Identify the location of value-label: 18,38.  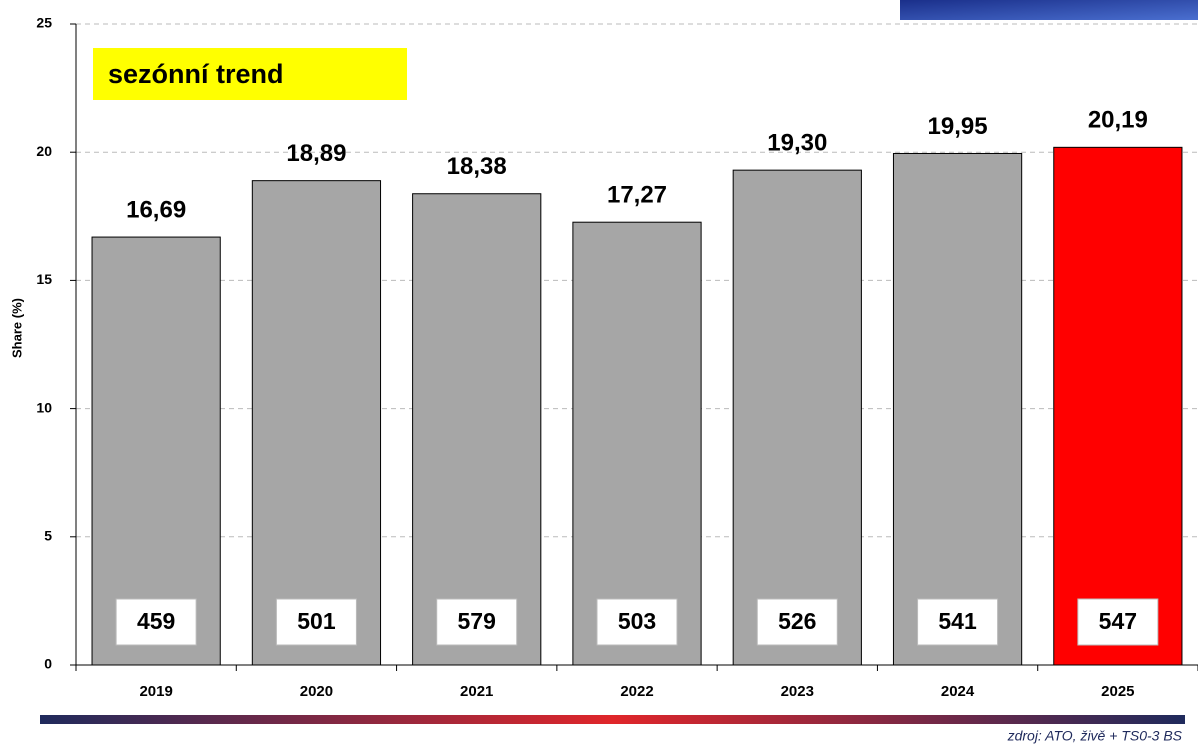
(477, 166).